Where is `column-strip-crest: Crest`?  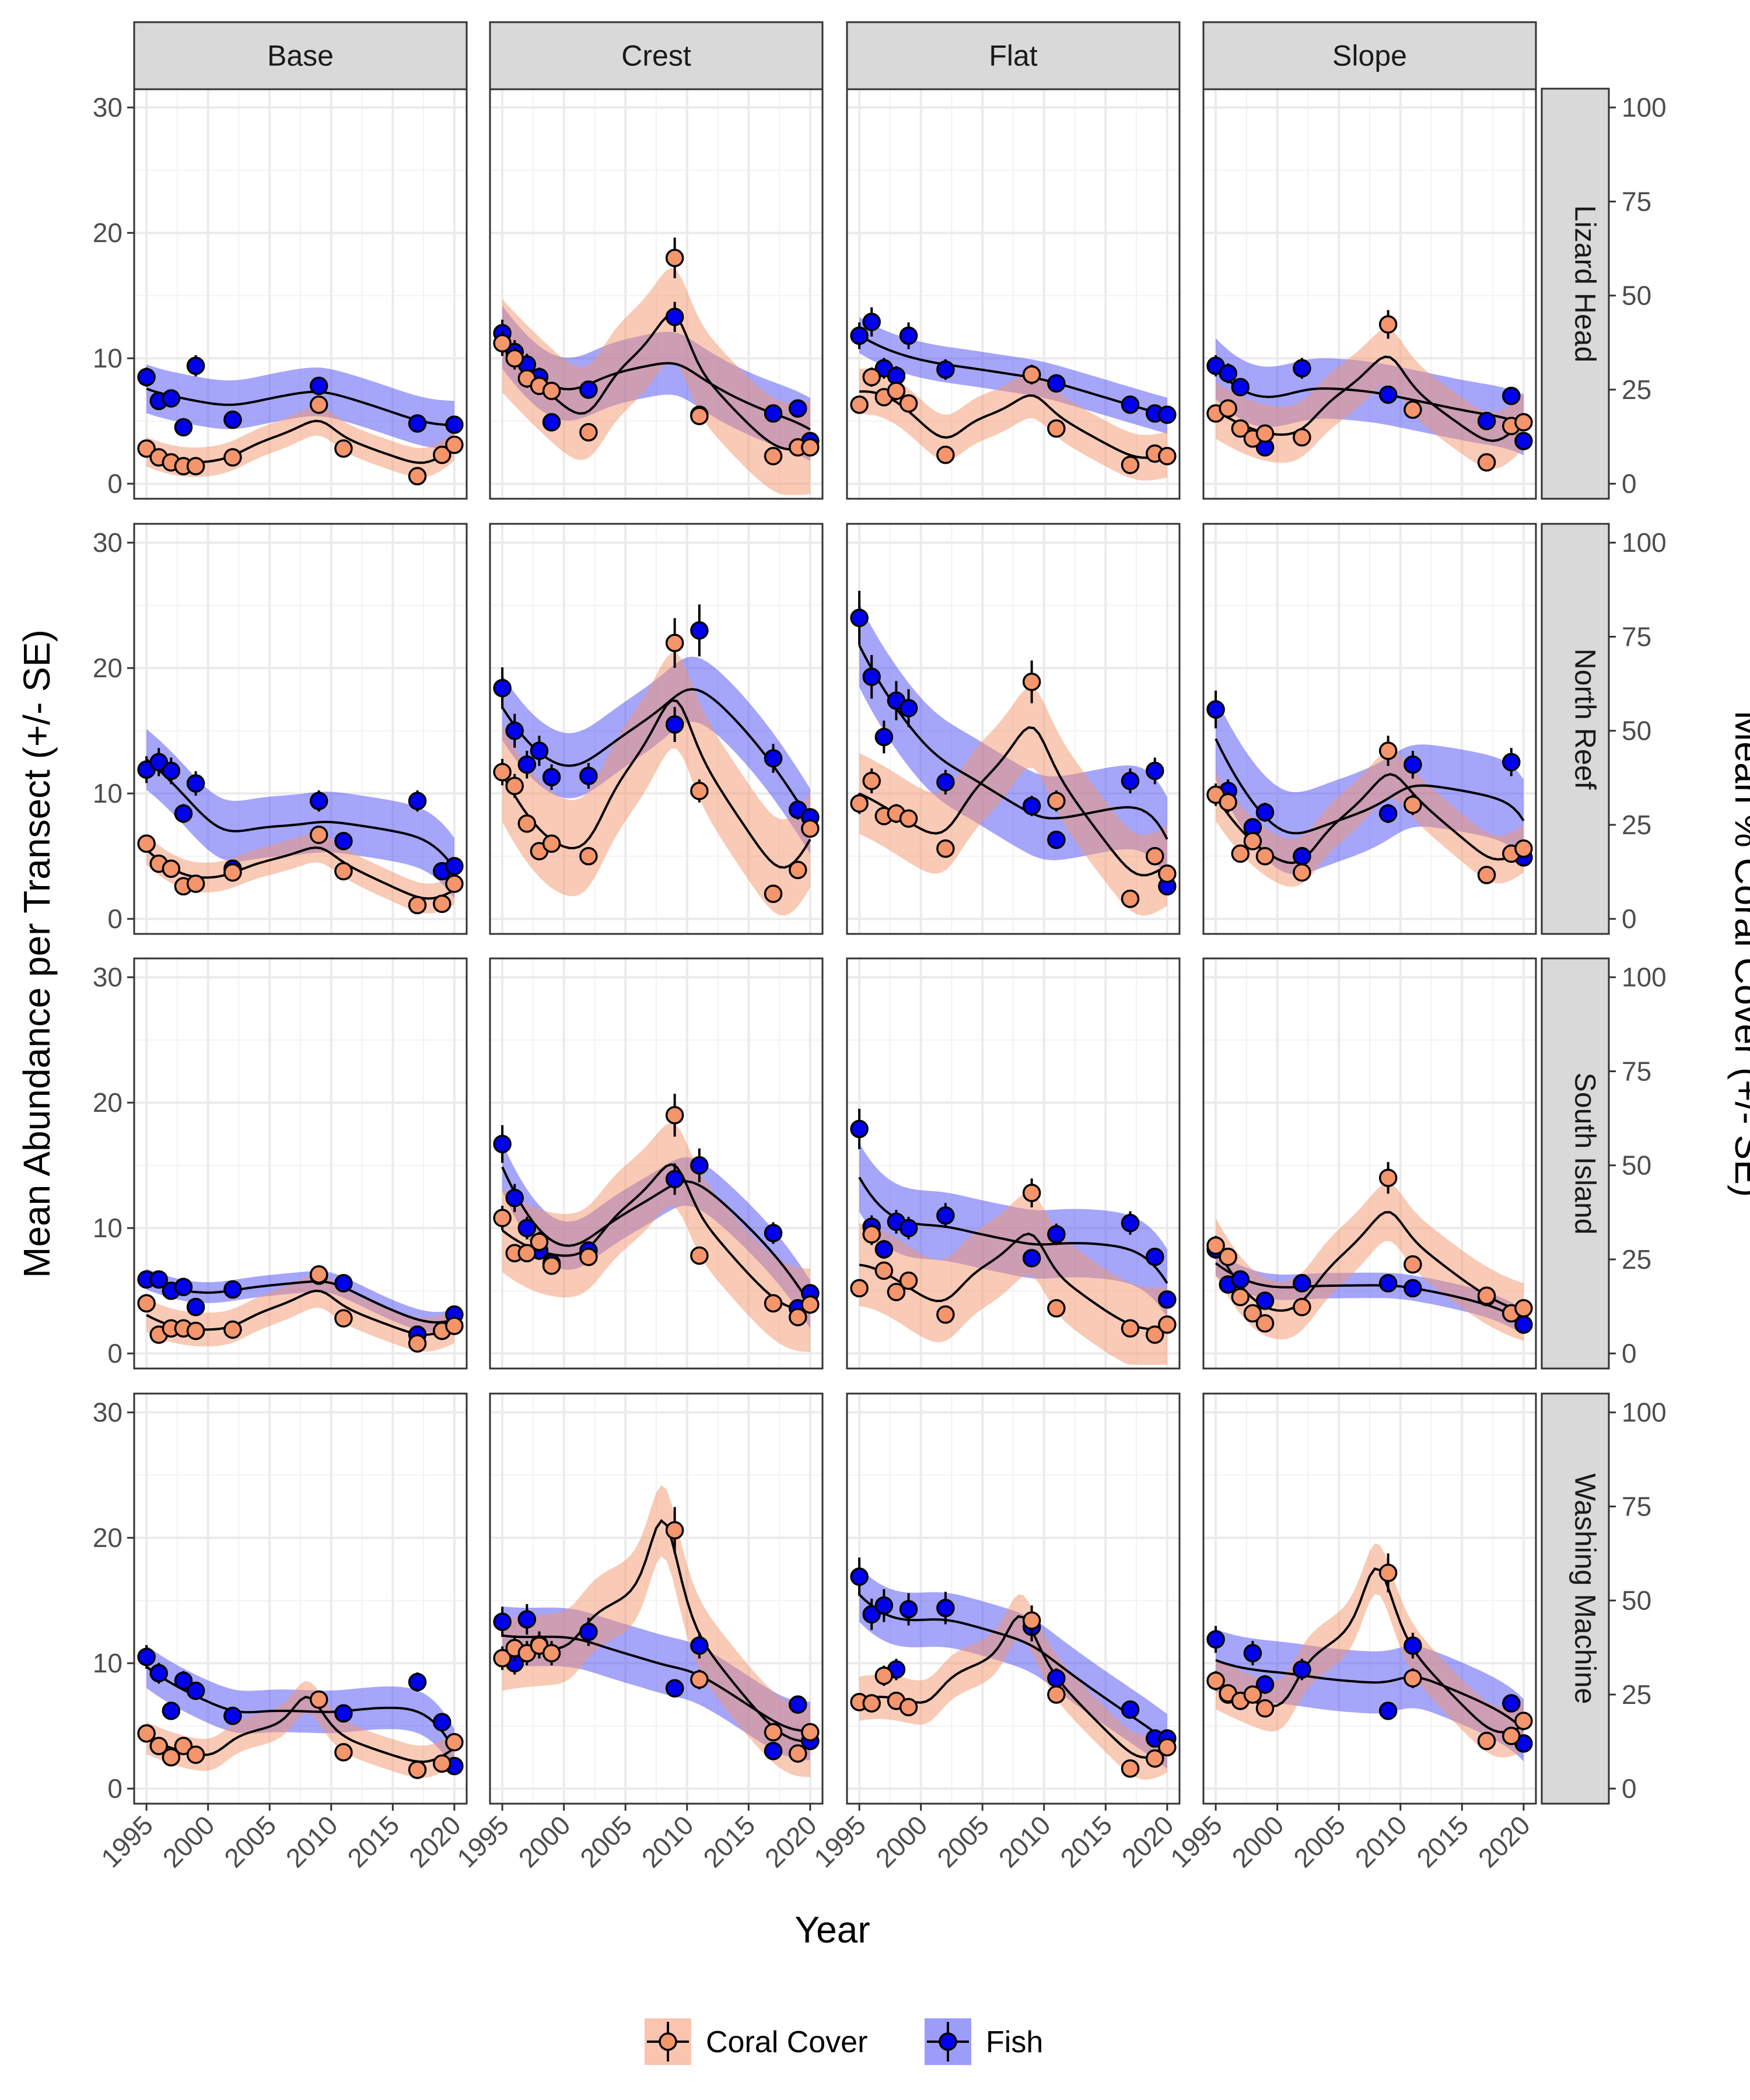
column-strip-crest: Crest is located at coordinates (656, 55).